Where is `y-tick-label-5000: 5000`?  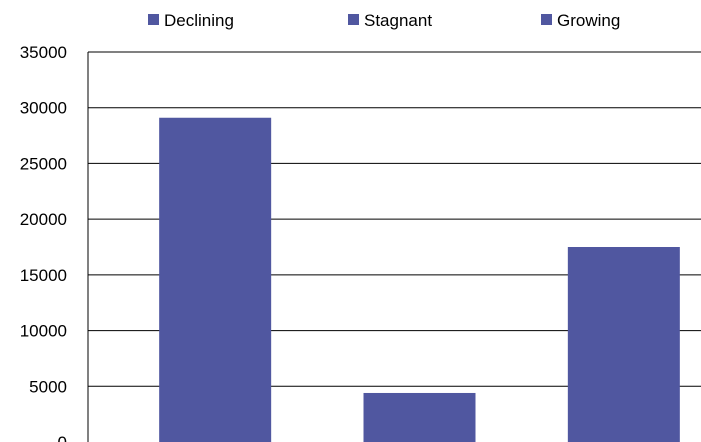
y-tick-label-5000: 5000 is located at coordinates (48, 386).